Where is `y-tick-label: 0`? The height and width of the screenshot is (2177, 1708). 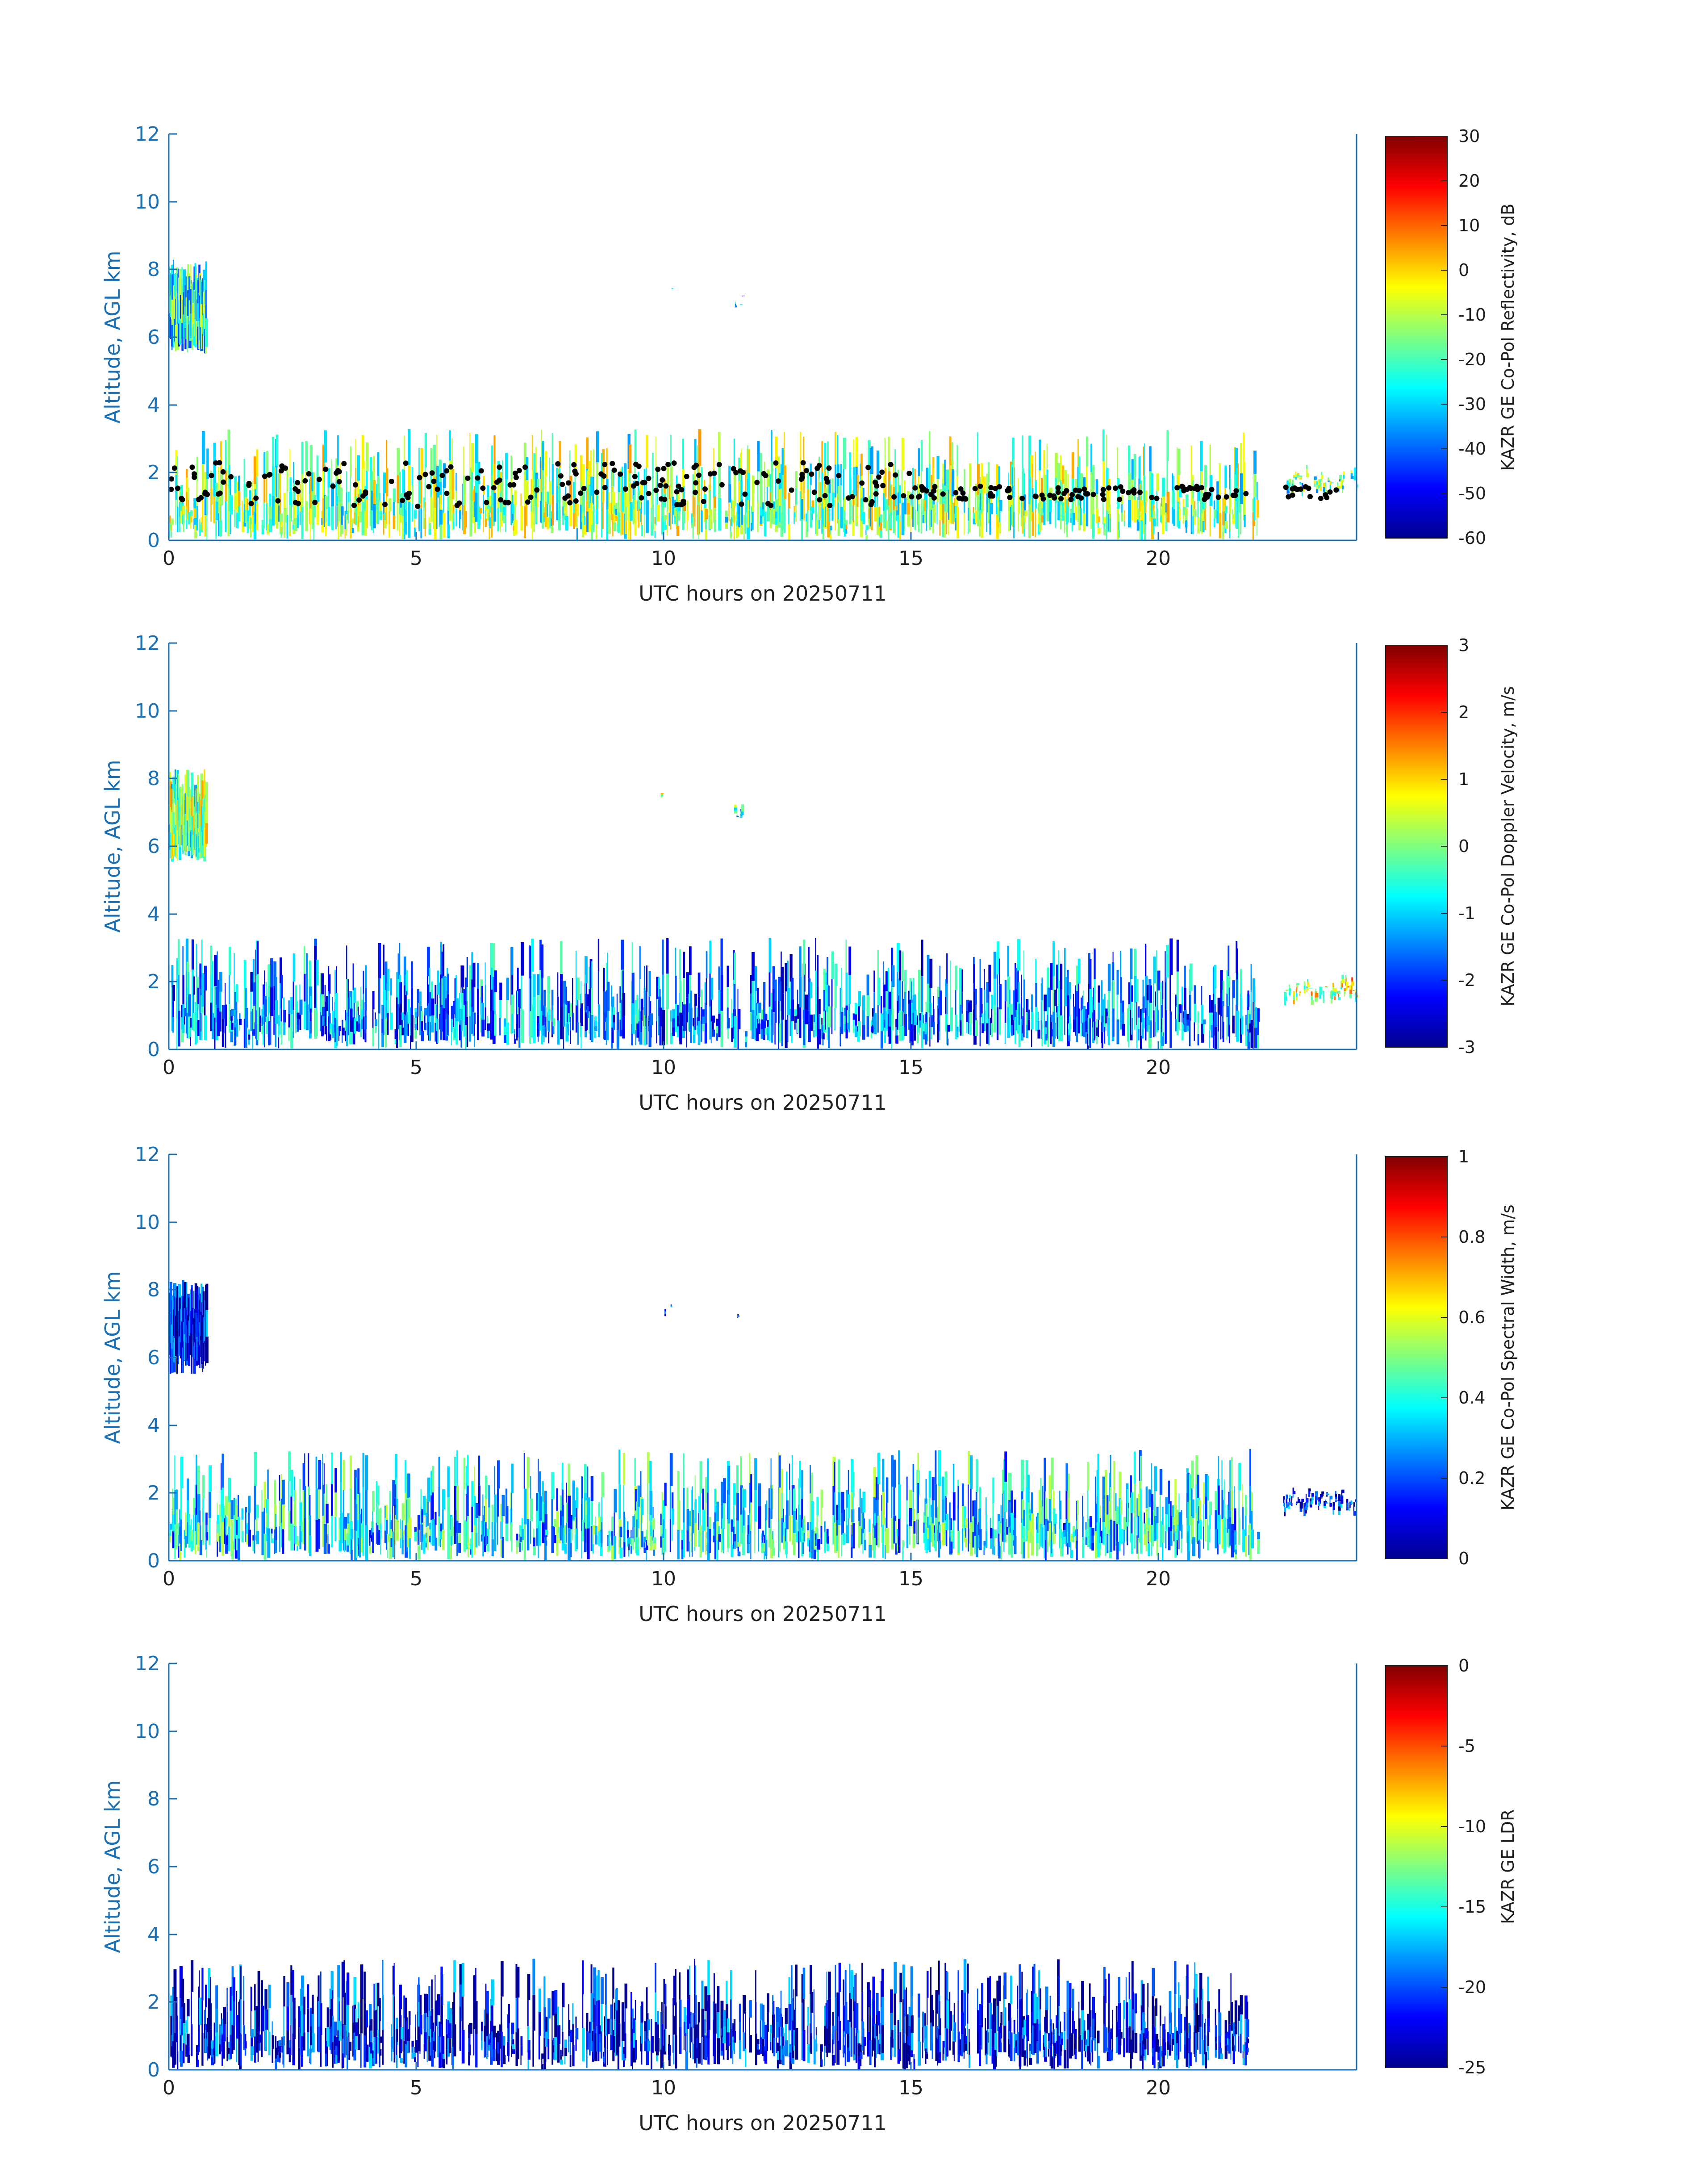
y-tick-label: 0 is located at coordinates (153, 1049).